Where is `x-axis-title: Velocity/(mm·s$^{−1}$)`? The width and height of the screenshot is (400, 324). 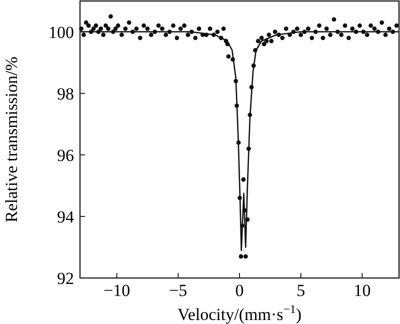 x-axis-title: Velocity/(mm·s$^{−1}$) is located at coordinates (239, 313).